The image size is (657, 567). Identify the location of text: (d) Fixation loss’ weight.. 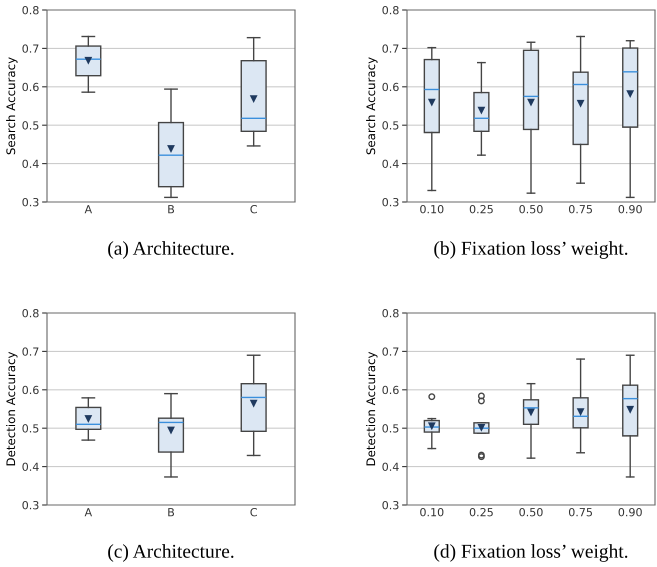
(531, 553).